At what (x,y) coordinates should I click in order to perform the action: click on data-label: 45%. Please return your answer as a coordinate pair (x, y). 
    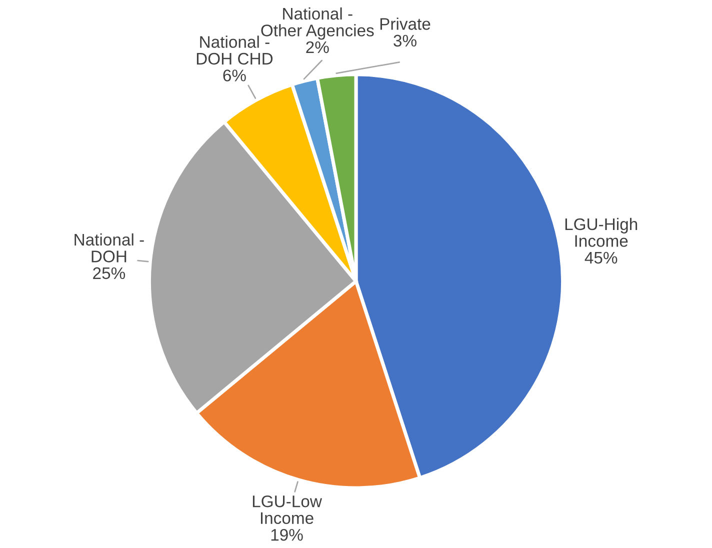
    Looking at the image, I should click on (601, 258).